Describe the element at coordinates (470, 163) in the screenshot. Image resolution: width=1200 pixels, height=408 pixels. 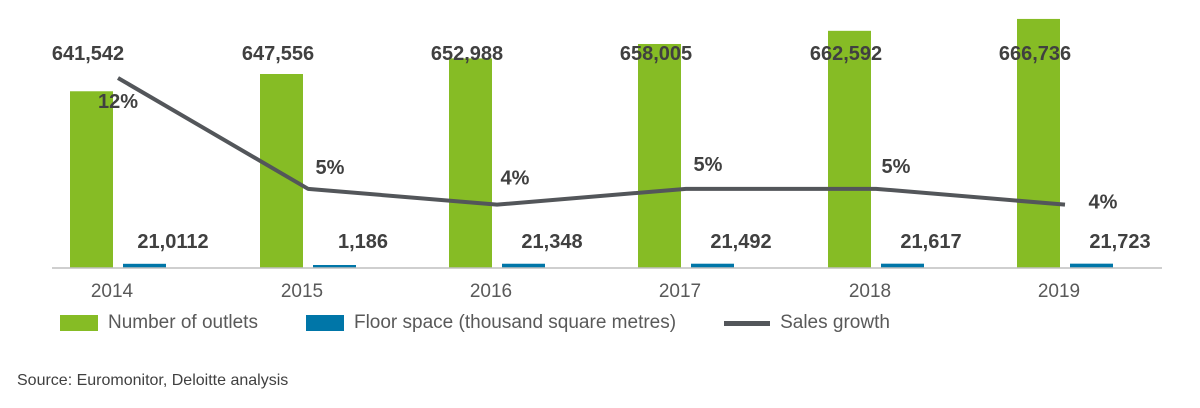
I see `outlets-bar-2016` at that location.